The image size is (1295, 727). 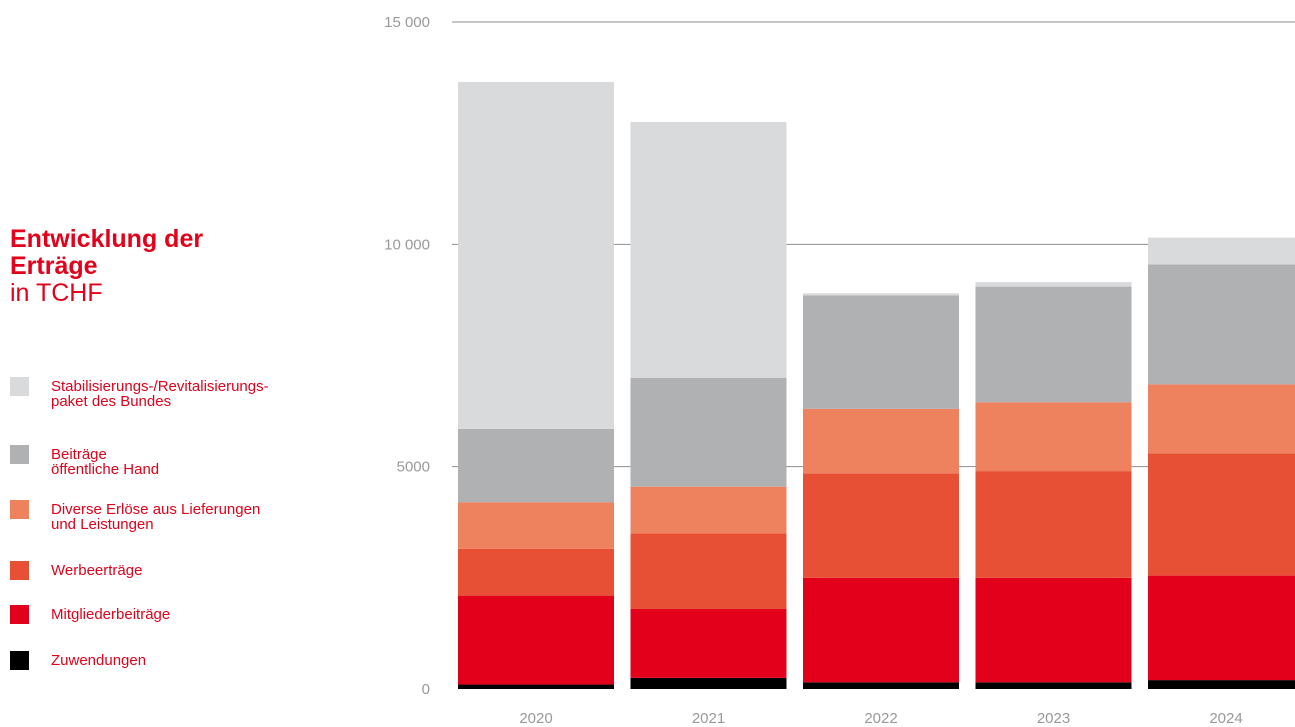 What do you see at coordinates (1221, 514) in the screenshot?
I see `bar-segment-2024-werbeerträge` at bounding box center [1221, 514].